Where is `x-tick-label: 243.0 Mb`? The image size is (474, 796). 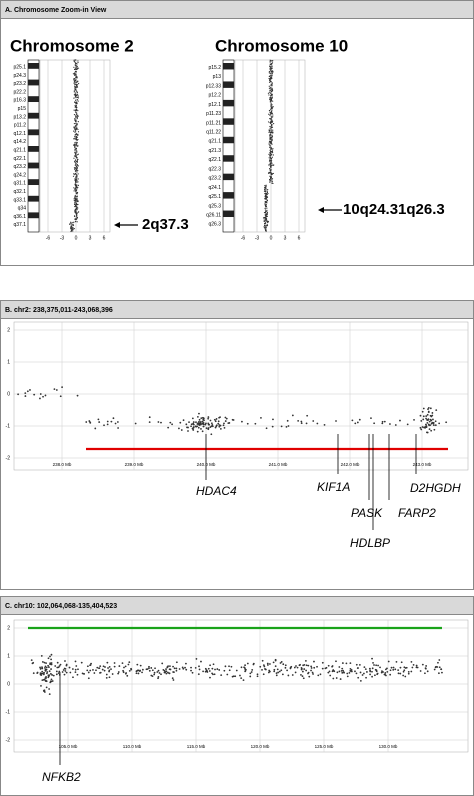 x-tick-label: 243.0 Mb is located at coordinates (422, 464).